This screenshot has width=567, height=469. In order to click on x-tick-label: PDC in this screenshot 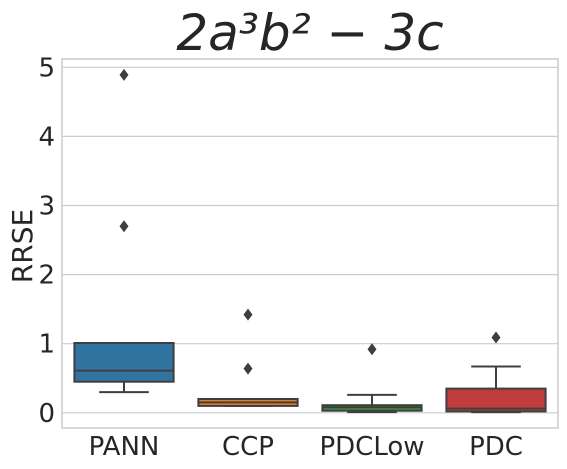, I will do `click(496, 447)`.